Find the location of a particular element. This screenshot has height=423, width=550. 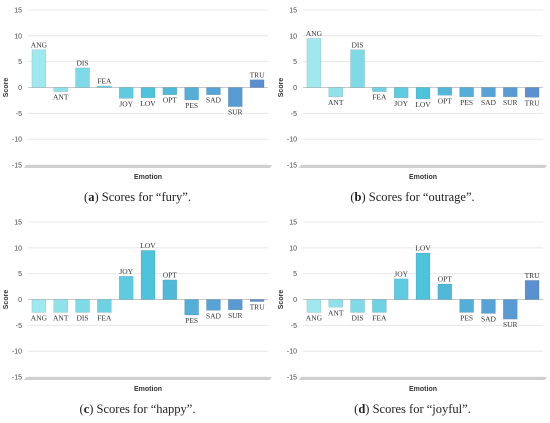

chart-caption: (d) Scores for “joyful”. is located at coordinates (412, 409).